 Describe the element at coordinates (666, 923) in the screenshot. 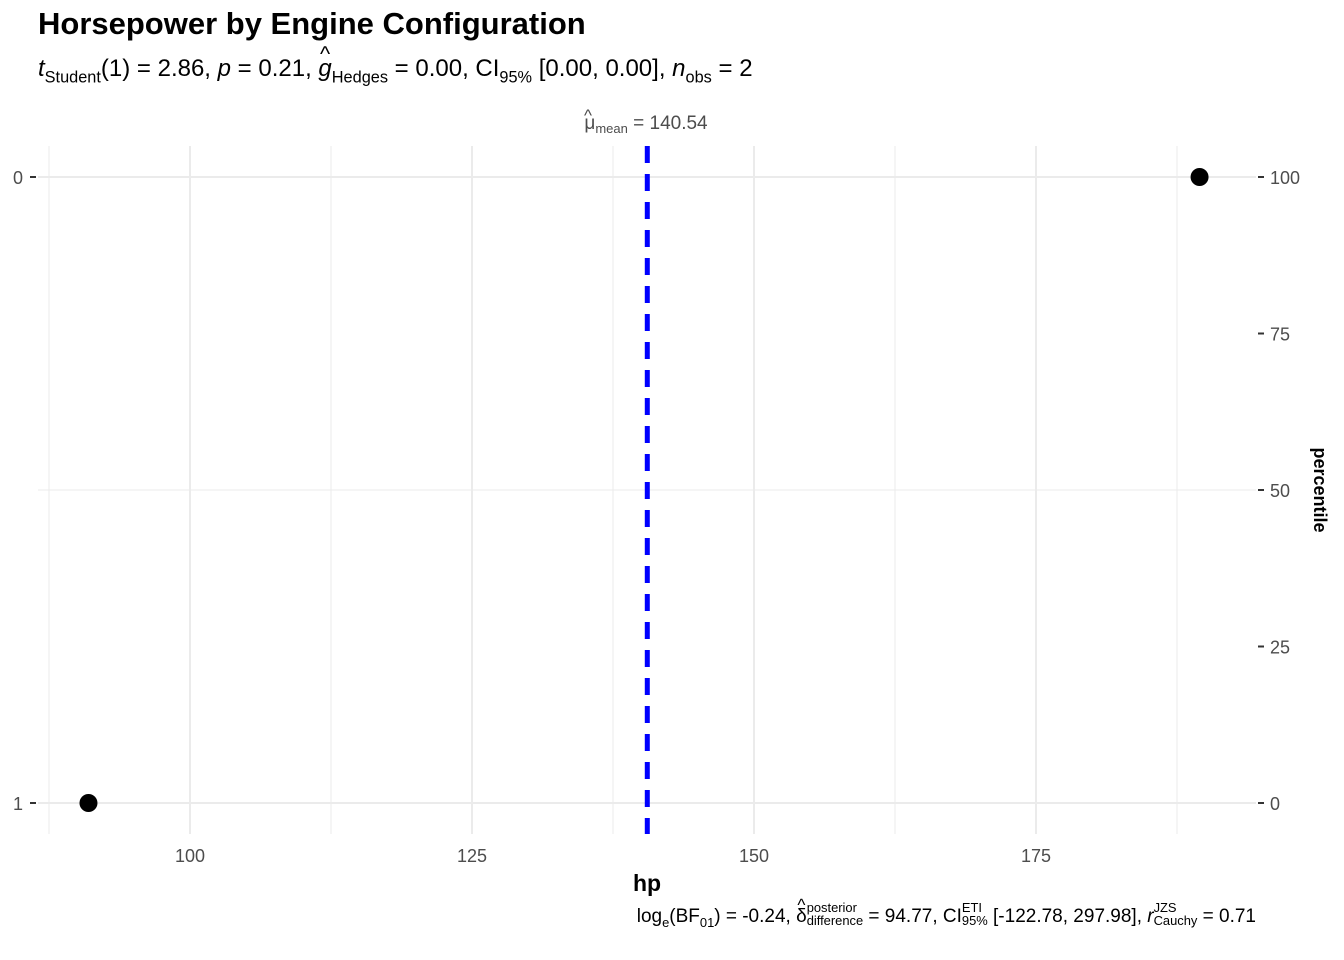

I see `log-sub: e` at that location.